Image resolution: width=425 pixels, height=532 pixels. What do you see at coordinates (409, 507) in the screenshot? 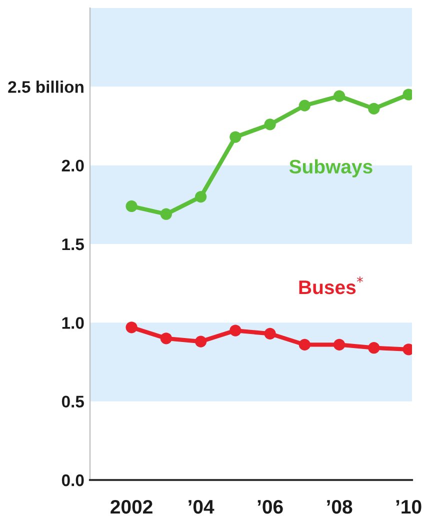
I see `x-tick-label: ’10` at bounding box center [409, 507].